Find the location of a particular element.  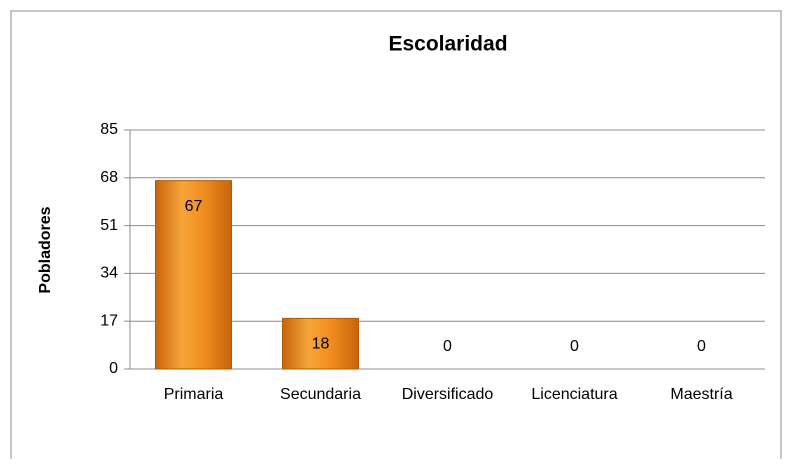

data-label: 67 is located at coordinates (194, 206).